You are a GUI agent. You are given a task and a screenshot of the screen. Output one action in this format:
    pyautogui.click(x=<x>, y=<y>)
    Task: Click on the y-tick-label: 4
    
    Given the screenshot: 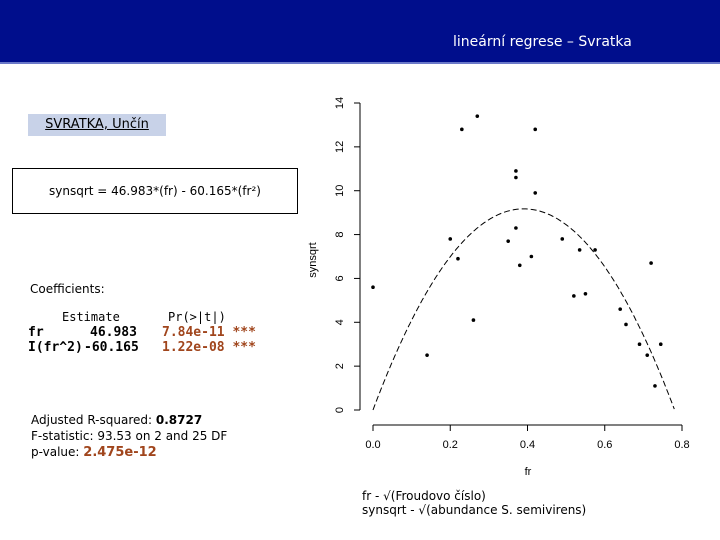 What is the action you would take?
    pyautogui.click(x=340, y=322)
    